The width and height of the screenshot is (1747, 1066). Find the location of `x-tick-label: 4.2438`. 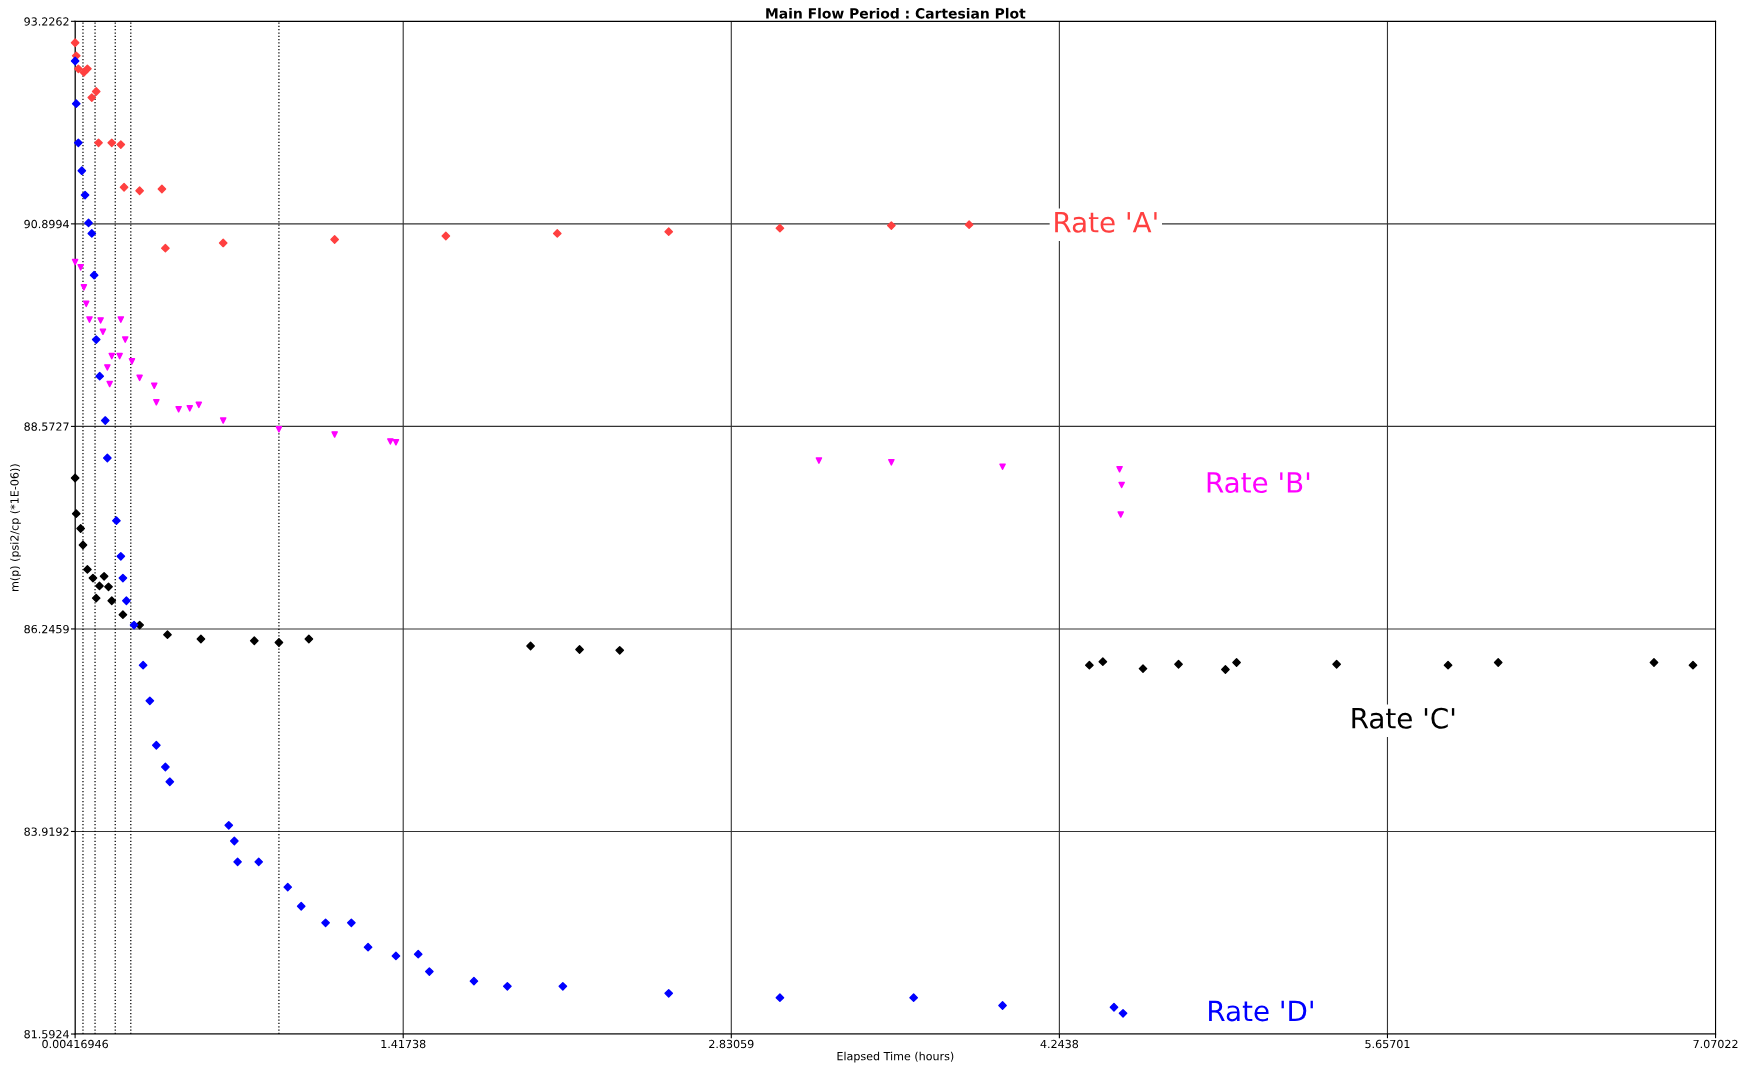

x-tick-label: 4.2438 is located at coordinates (1059, 1044).